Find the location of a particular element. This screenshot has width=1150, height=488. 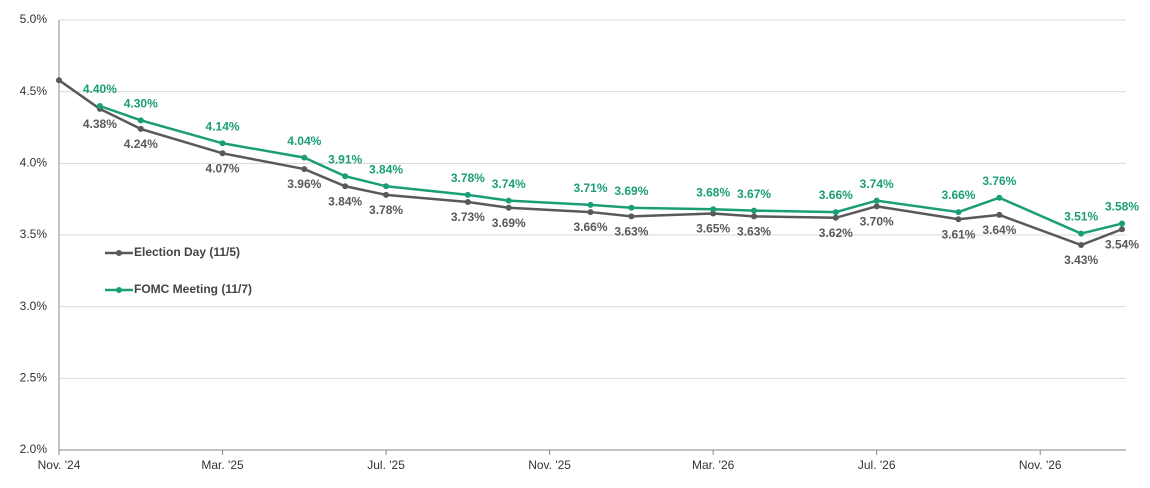

x-tick-label: Nov. '25 is located at coordinates (549, 465).